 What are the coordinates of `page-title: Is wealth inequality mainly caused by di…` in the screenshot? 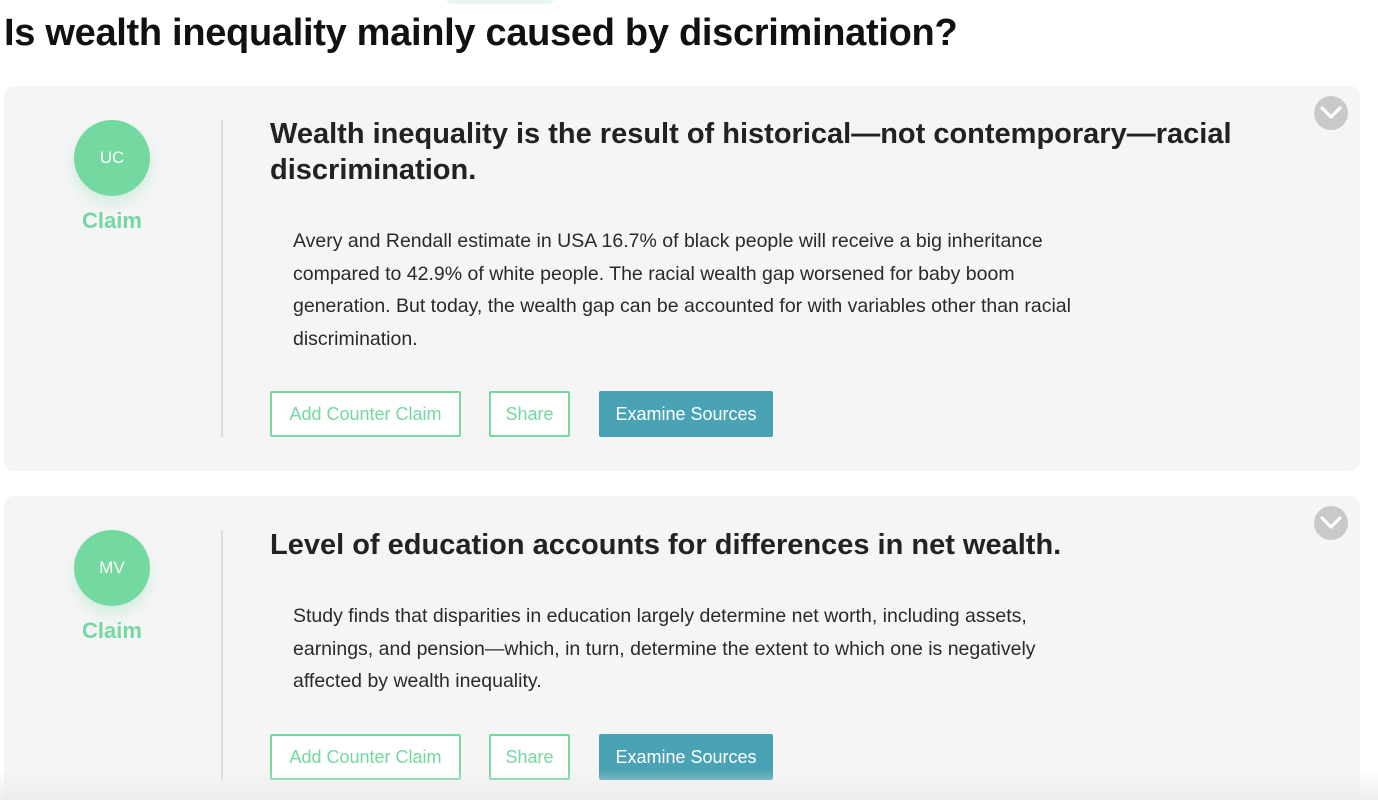 It's located at (481, 33).